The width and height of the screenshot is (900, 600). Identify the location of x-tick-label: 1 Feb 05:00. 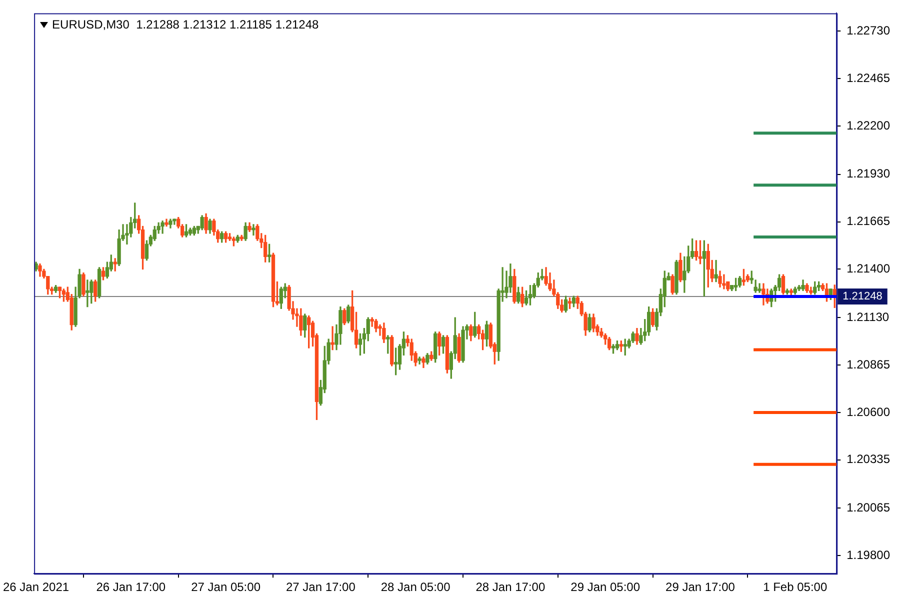
(795, 587).